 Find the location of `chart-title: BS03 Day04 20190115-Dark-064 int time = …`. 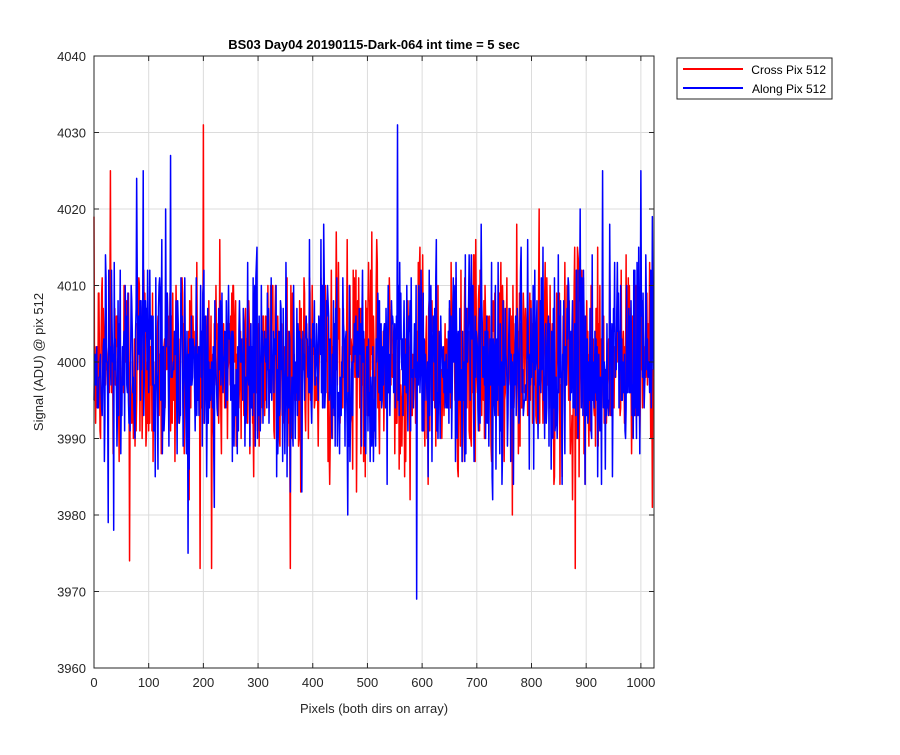

chart-title: BS03 Day04 20190115-Dark-064 int time = … is located at coordinates (374, 44).